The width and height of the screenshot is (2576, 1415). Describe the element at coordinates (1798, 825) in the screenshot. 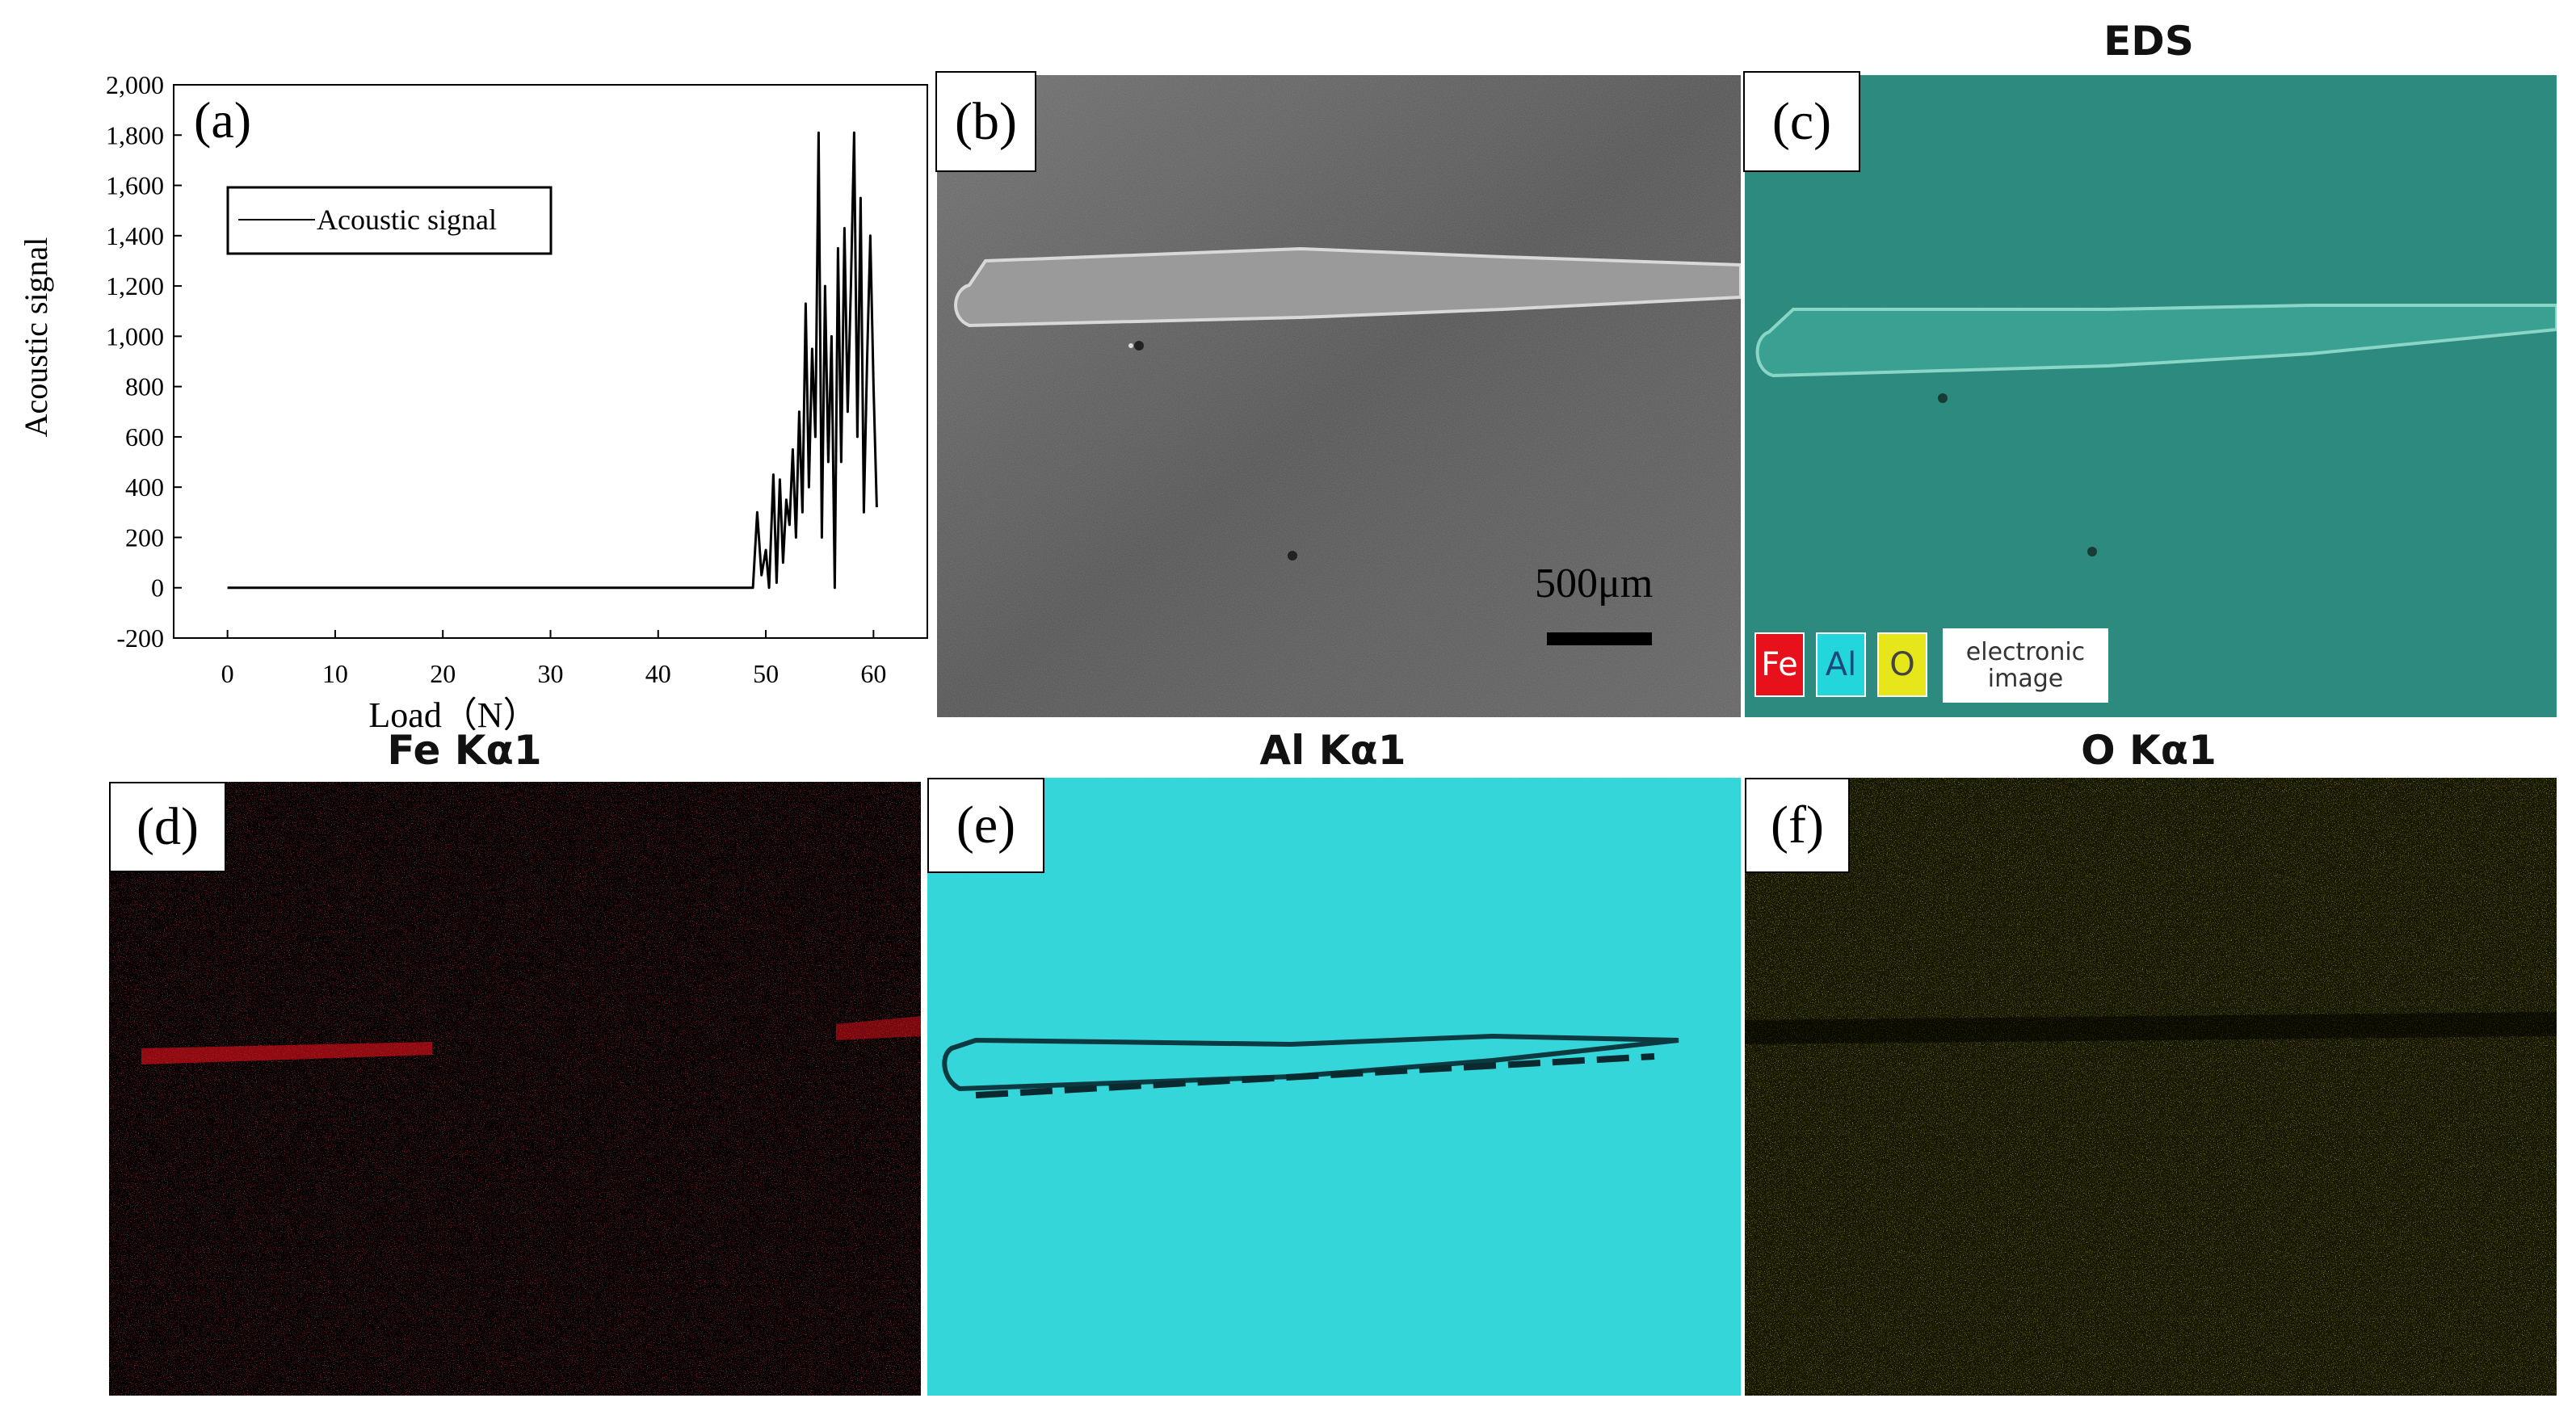

I see `panel-label-f: (f)` at that location.